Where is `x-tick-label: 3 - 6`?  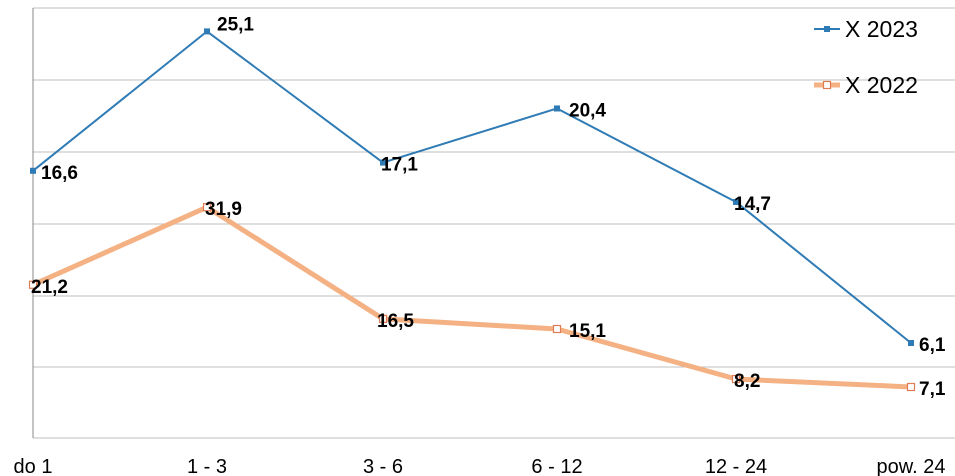
x-tick-label: 3 - 6 is located at coordinates (383, 466).